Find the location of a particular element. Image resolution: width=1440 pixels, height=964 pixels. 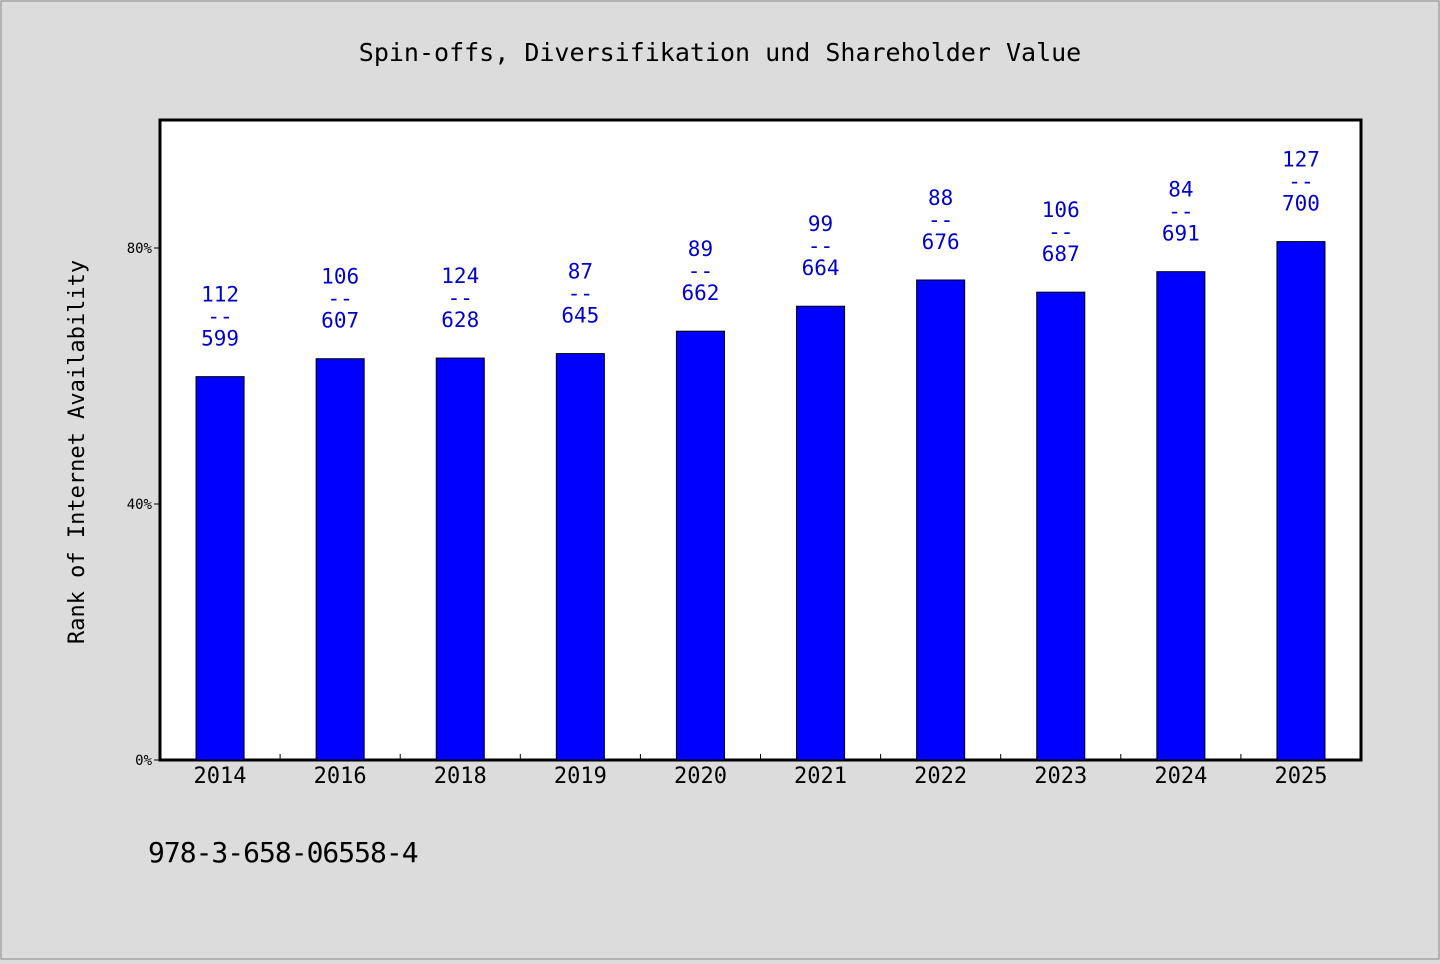

bar-label-2020-top: 89 is located at coordinates (700, 249).